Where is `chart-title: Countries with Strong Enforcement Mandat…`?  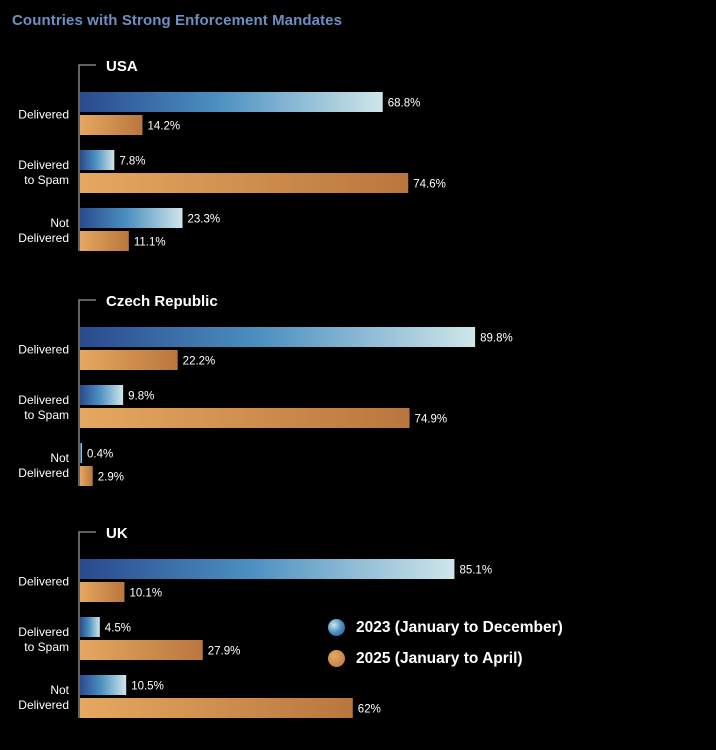
chart-title: Countries with Strong Enforcement Mandat… is located at coordinates (177, 20).